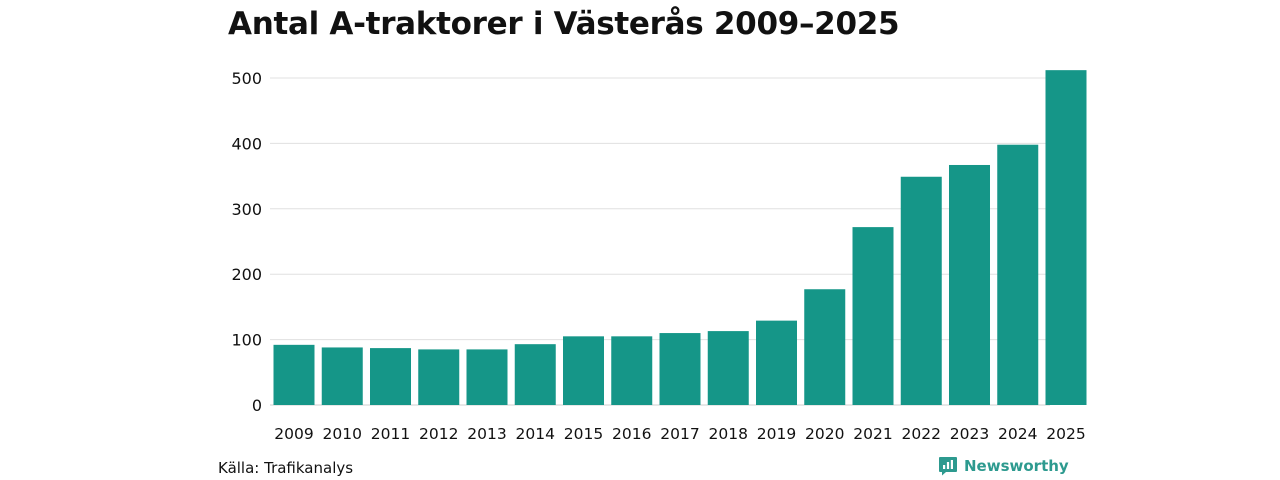 The height and width of the screenshot is (480, 1280). I want to click on x-tick-label: 2024, so click(1017, 434).